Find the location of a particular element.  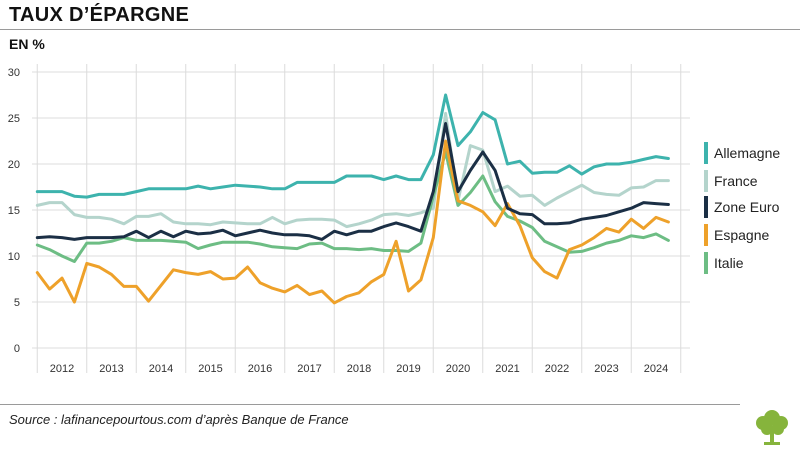

x-tick-label: 2016 is located at coordinates (260, 369).